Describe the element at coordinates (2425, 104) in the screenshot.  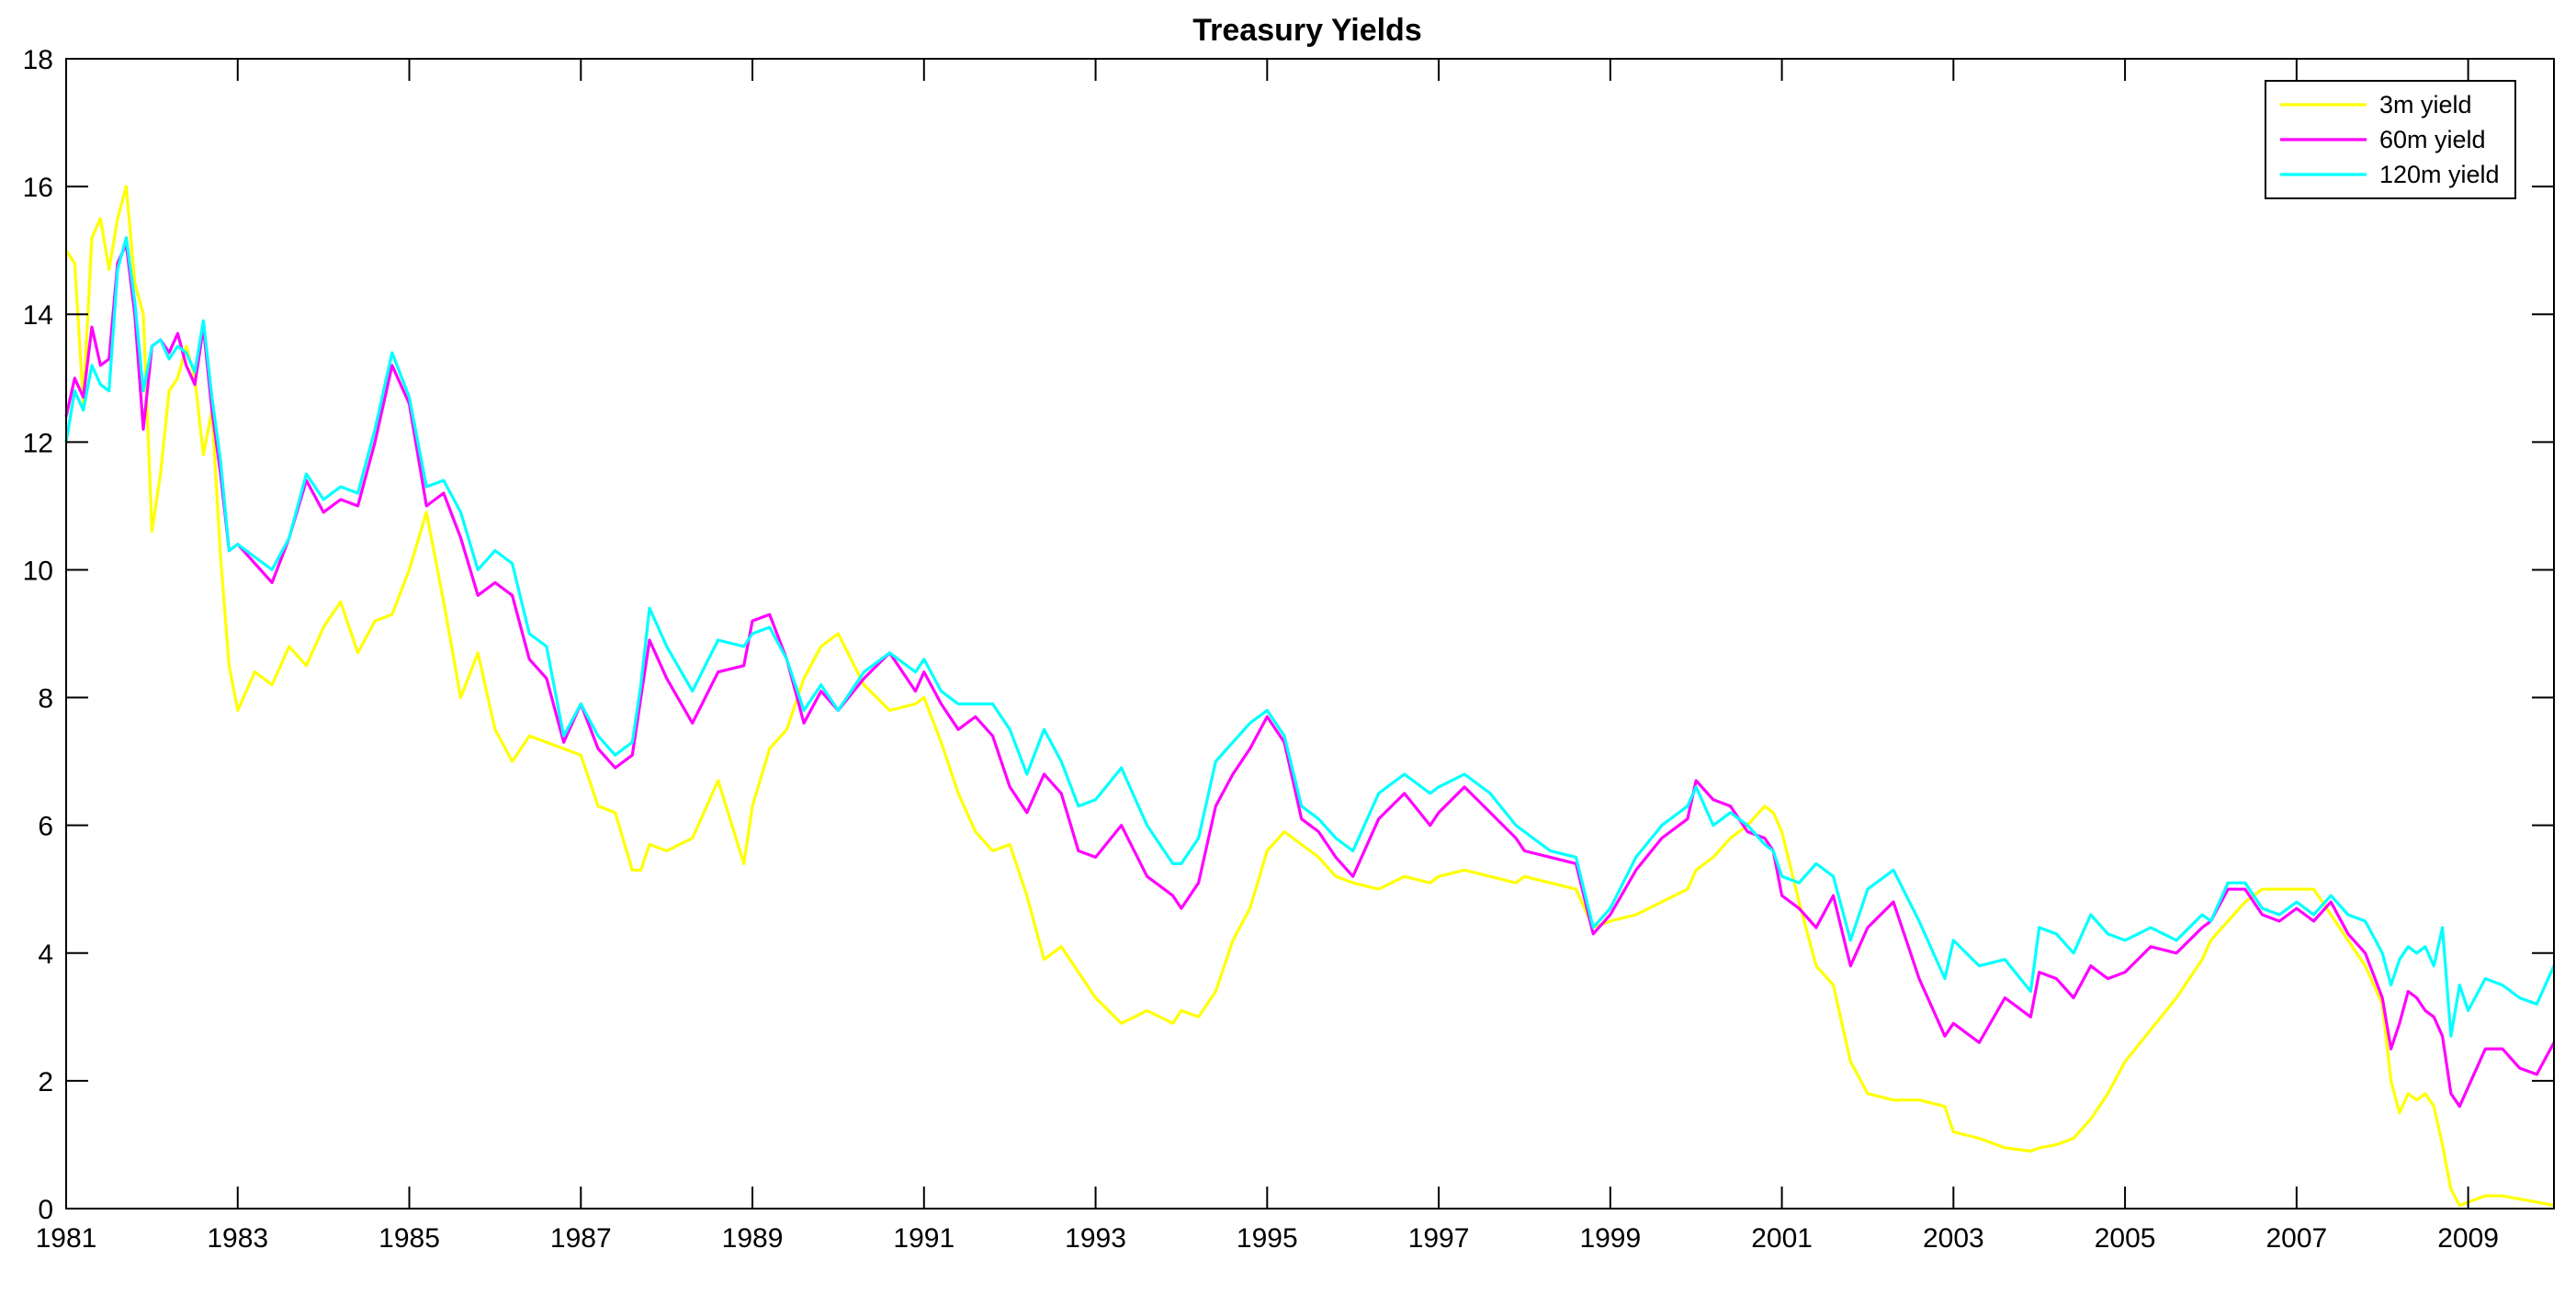
I see `legend-label: 3m yield` at that location.